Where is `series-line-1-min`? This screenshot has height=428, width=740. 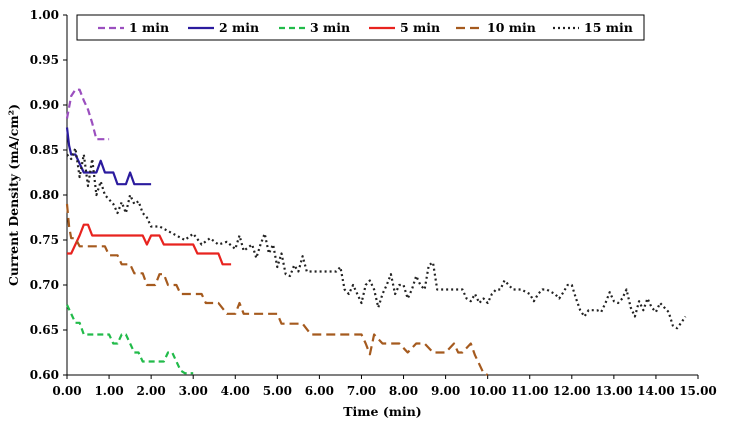
series-line-1-min is located at coordinates (87, 114).